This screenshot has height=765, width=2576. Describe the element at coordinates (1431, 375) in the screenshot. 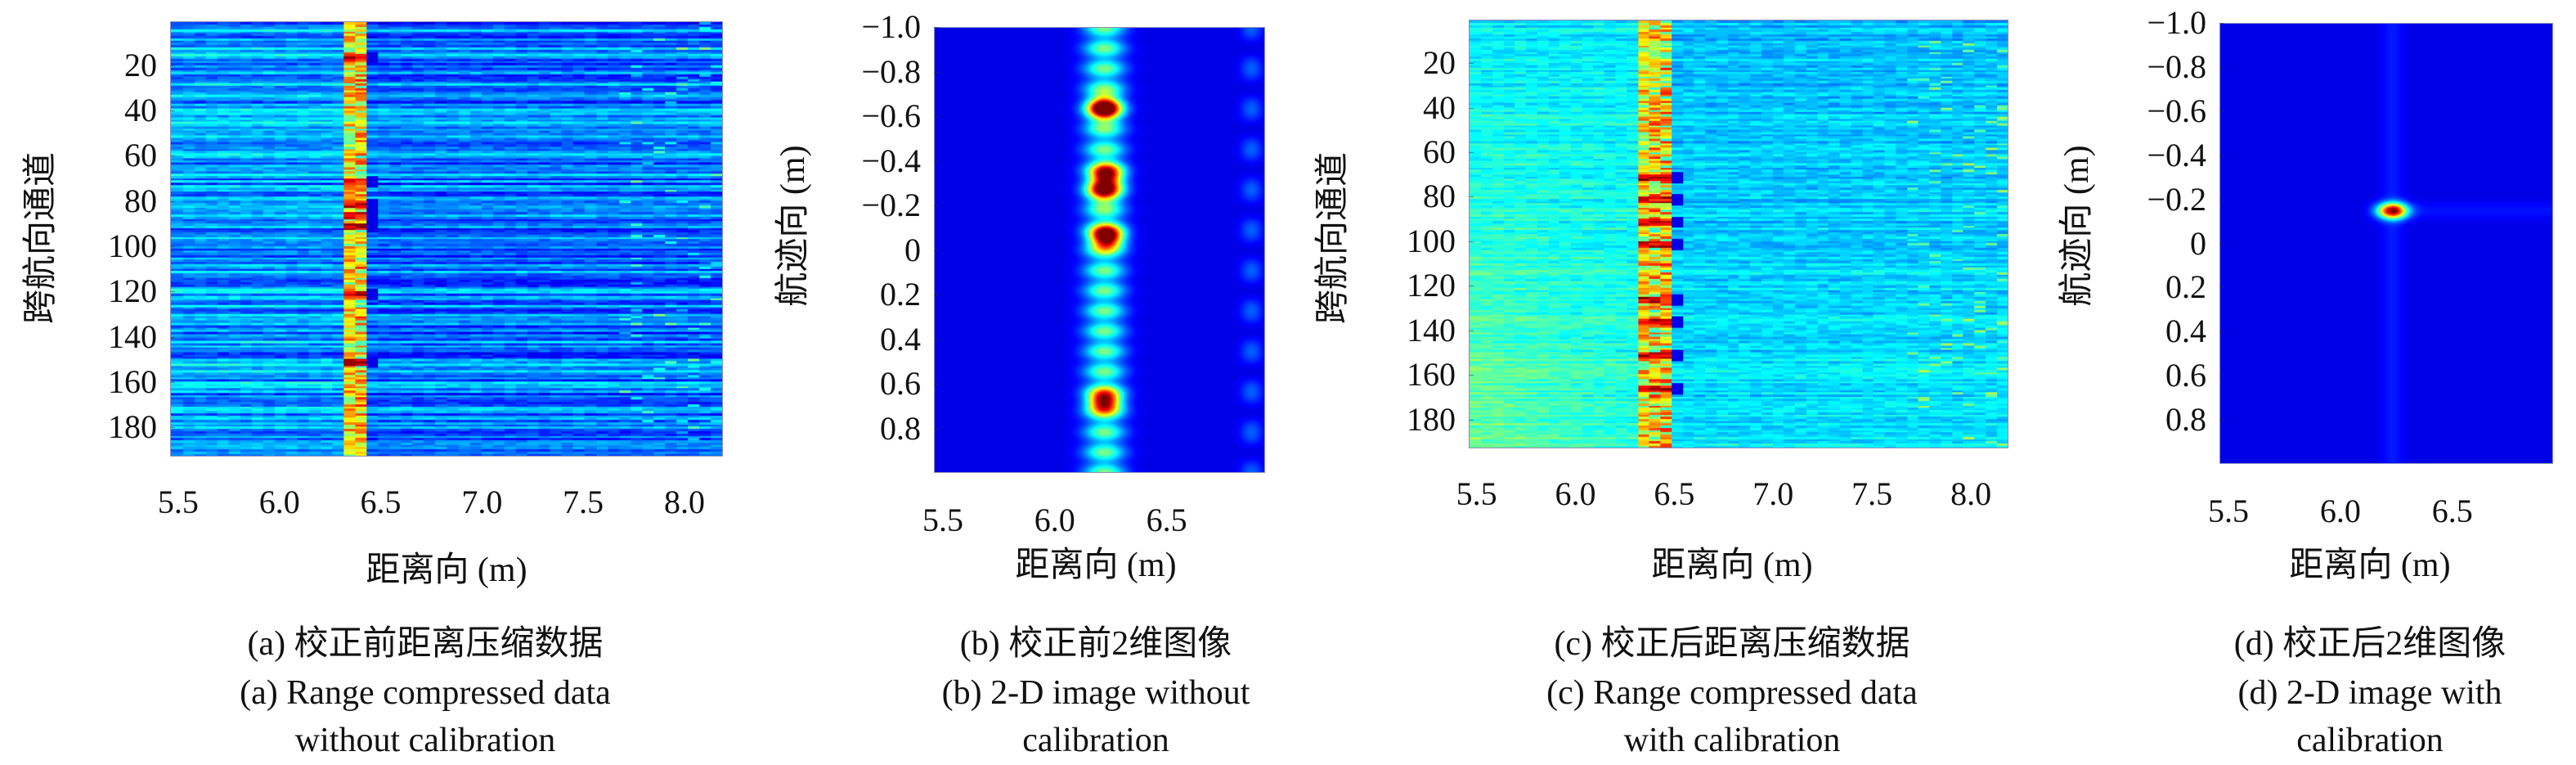

I see `y-tick-label: 160` at that location.